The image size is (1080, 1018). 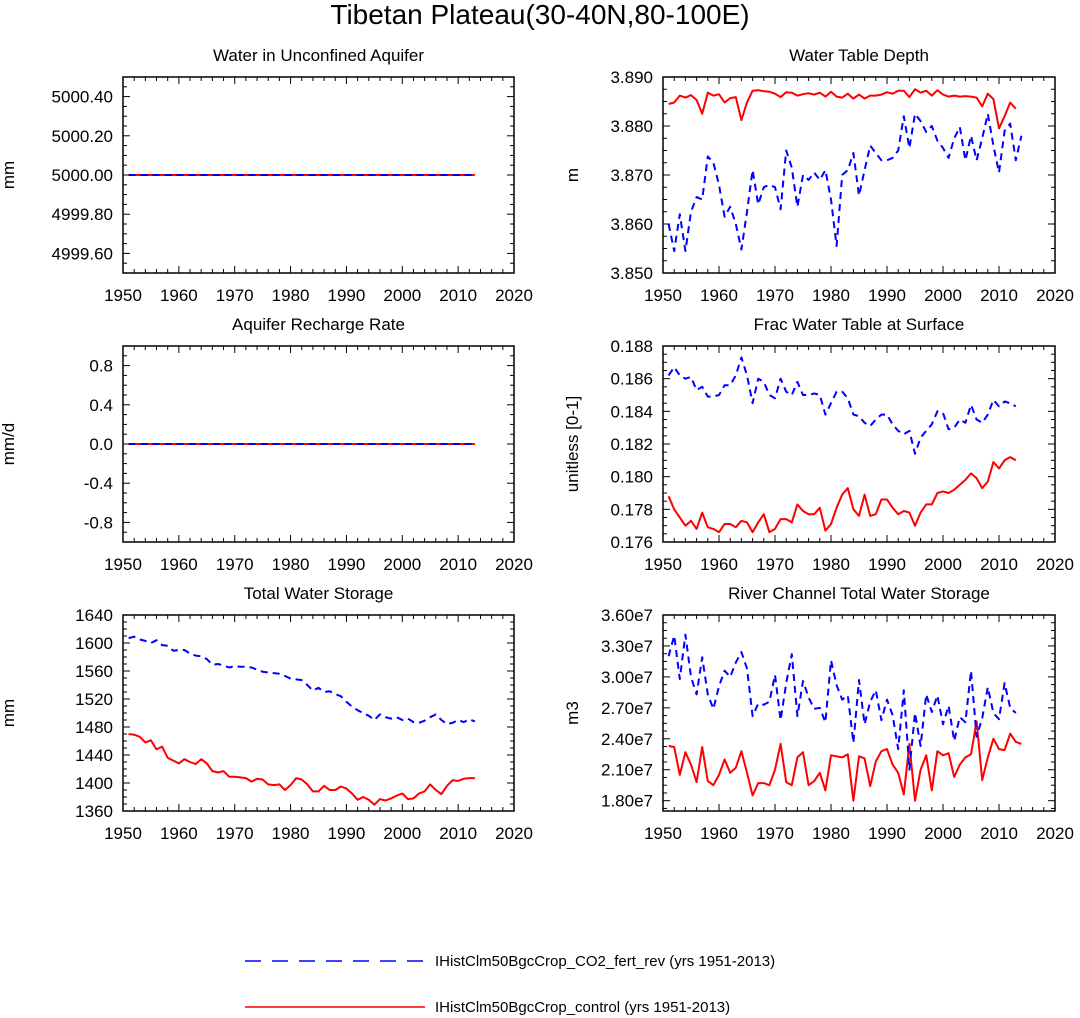 I want to click on y-tick-label: 0.0, so click(x=101, y=444).